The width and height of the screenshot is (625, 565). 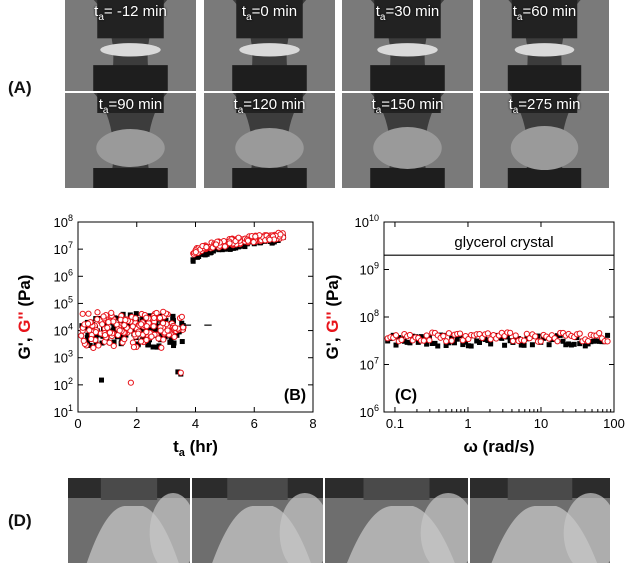 I want to click on photo-a-caption: ta=30 min, so click(x=407, y=13).